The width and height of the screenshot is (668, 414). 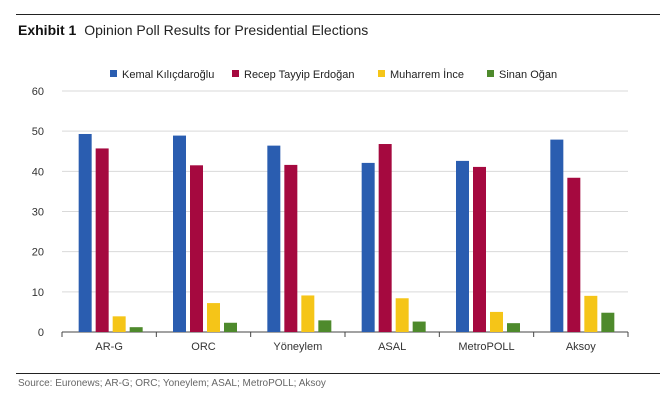 What do you see at coordinates (38, 293) in the screenshot?
I see `y-tick-label: 10` at bounding box center [38, 293].